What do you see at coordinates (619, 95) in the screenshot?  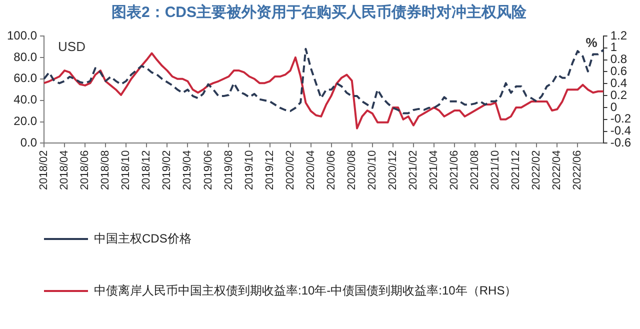 I see `y2-tick-label: 0.2` at bounding box center [619, 95].